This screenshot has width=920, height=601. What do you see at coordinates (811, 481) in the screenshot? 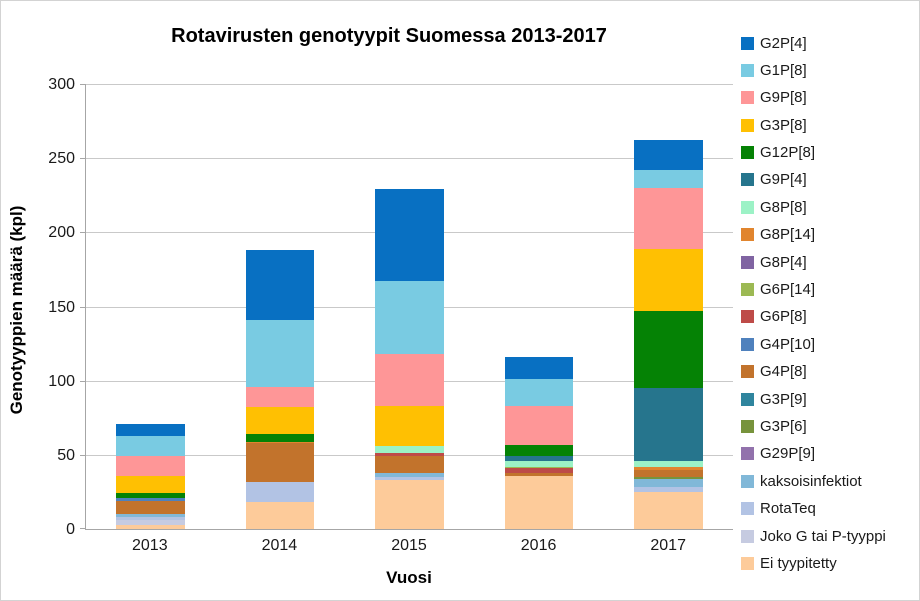
I see `legend-label: kaksoisinfektiot` at bounding box center [811, 481].